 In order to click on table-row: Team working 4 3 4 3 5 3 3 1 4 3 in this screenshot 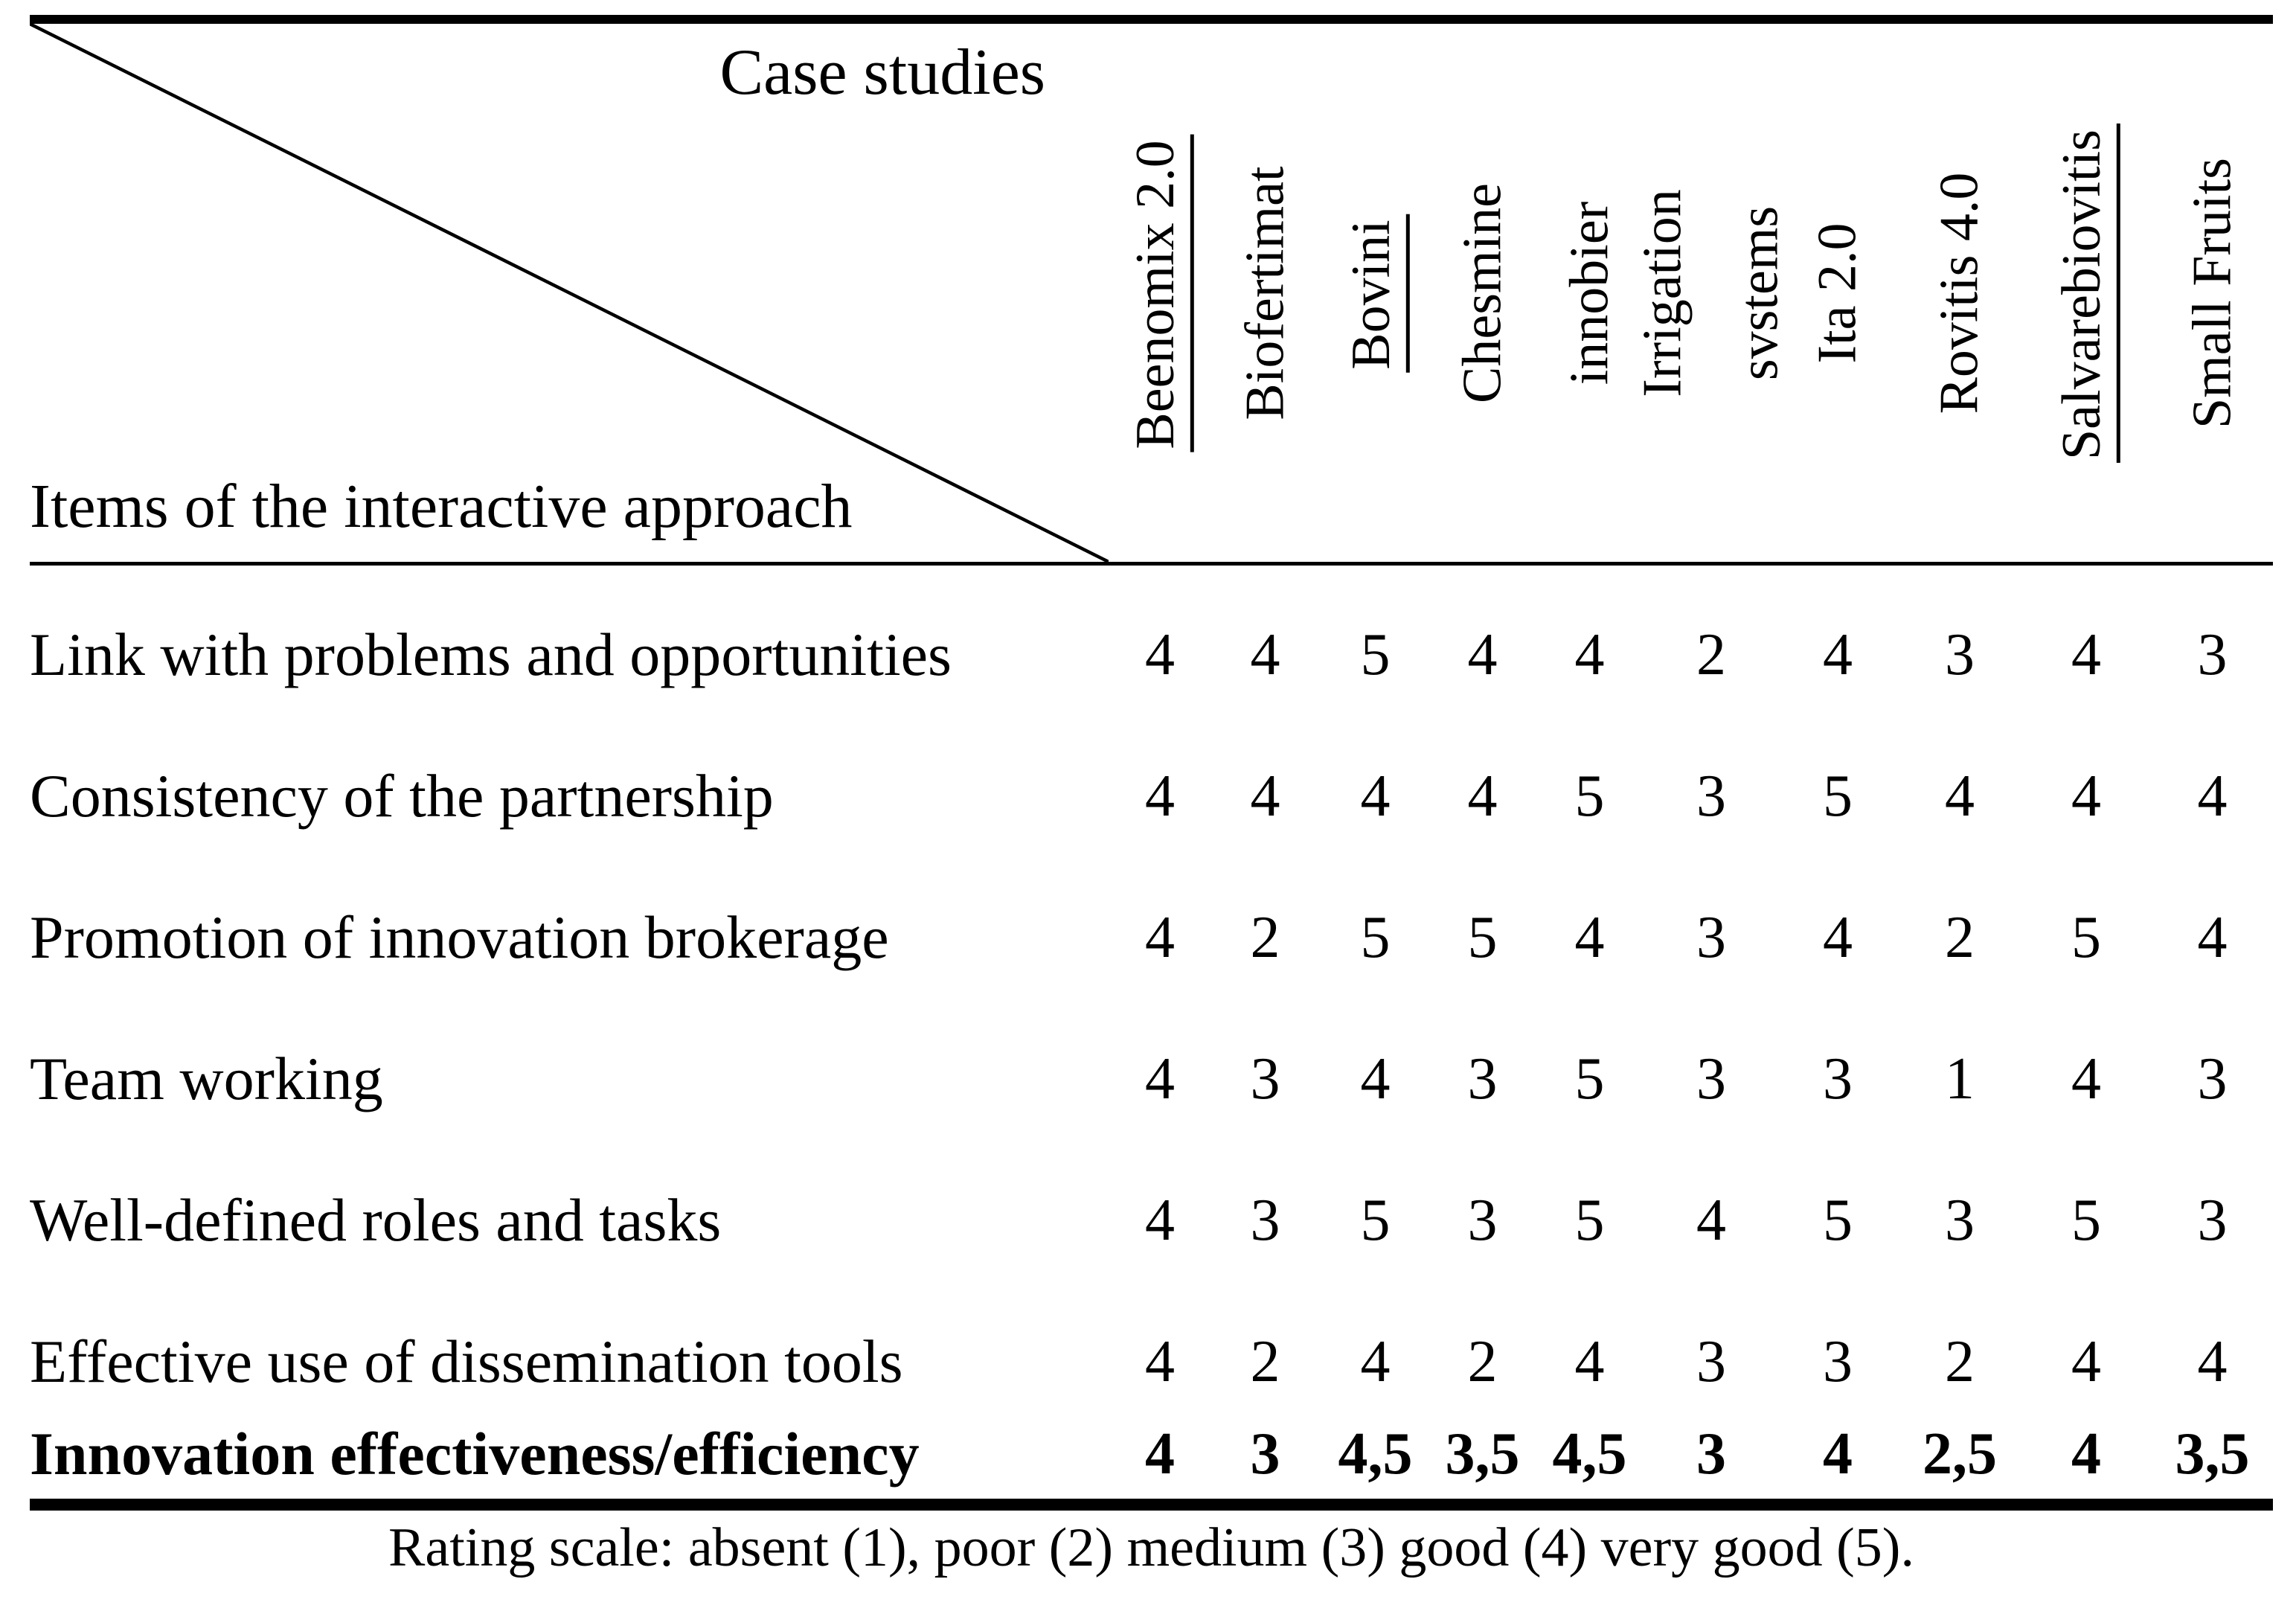, I will do `click(1151, 1060)`.